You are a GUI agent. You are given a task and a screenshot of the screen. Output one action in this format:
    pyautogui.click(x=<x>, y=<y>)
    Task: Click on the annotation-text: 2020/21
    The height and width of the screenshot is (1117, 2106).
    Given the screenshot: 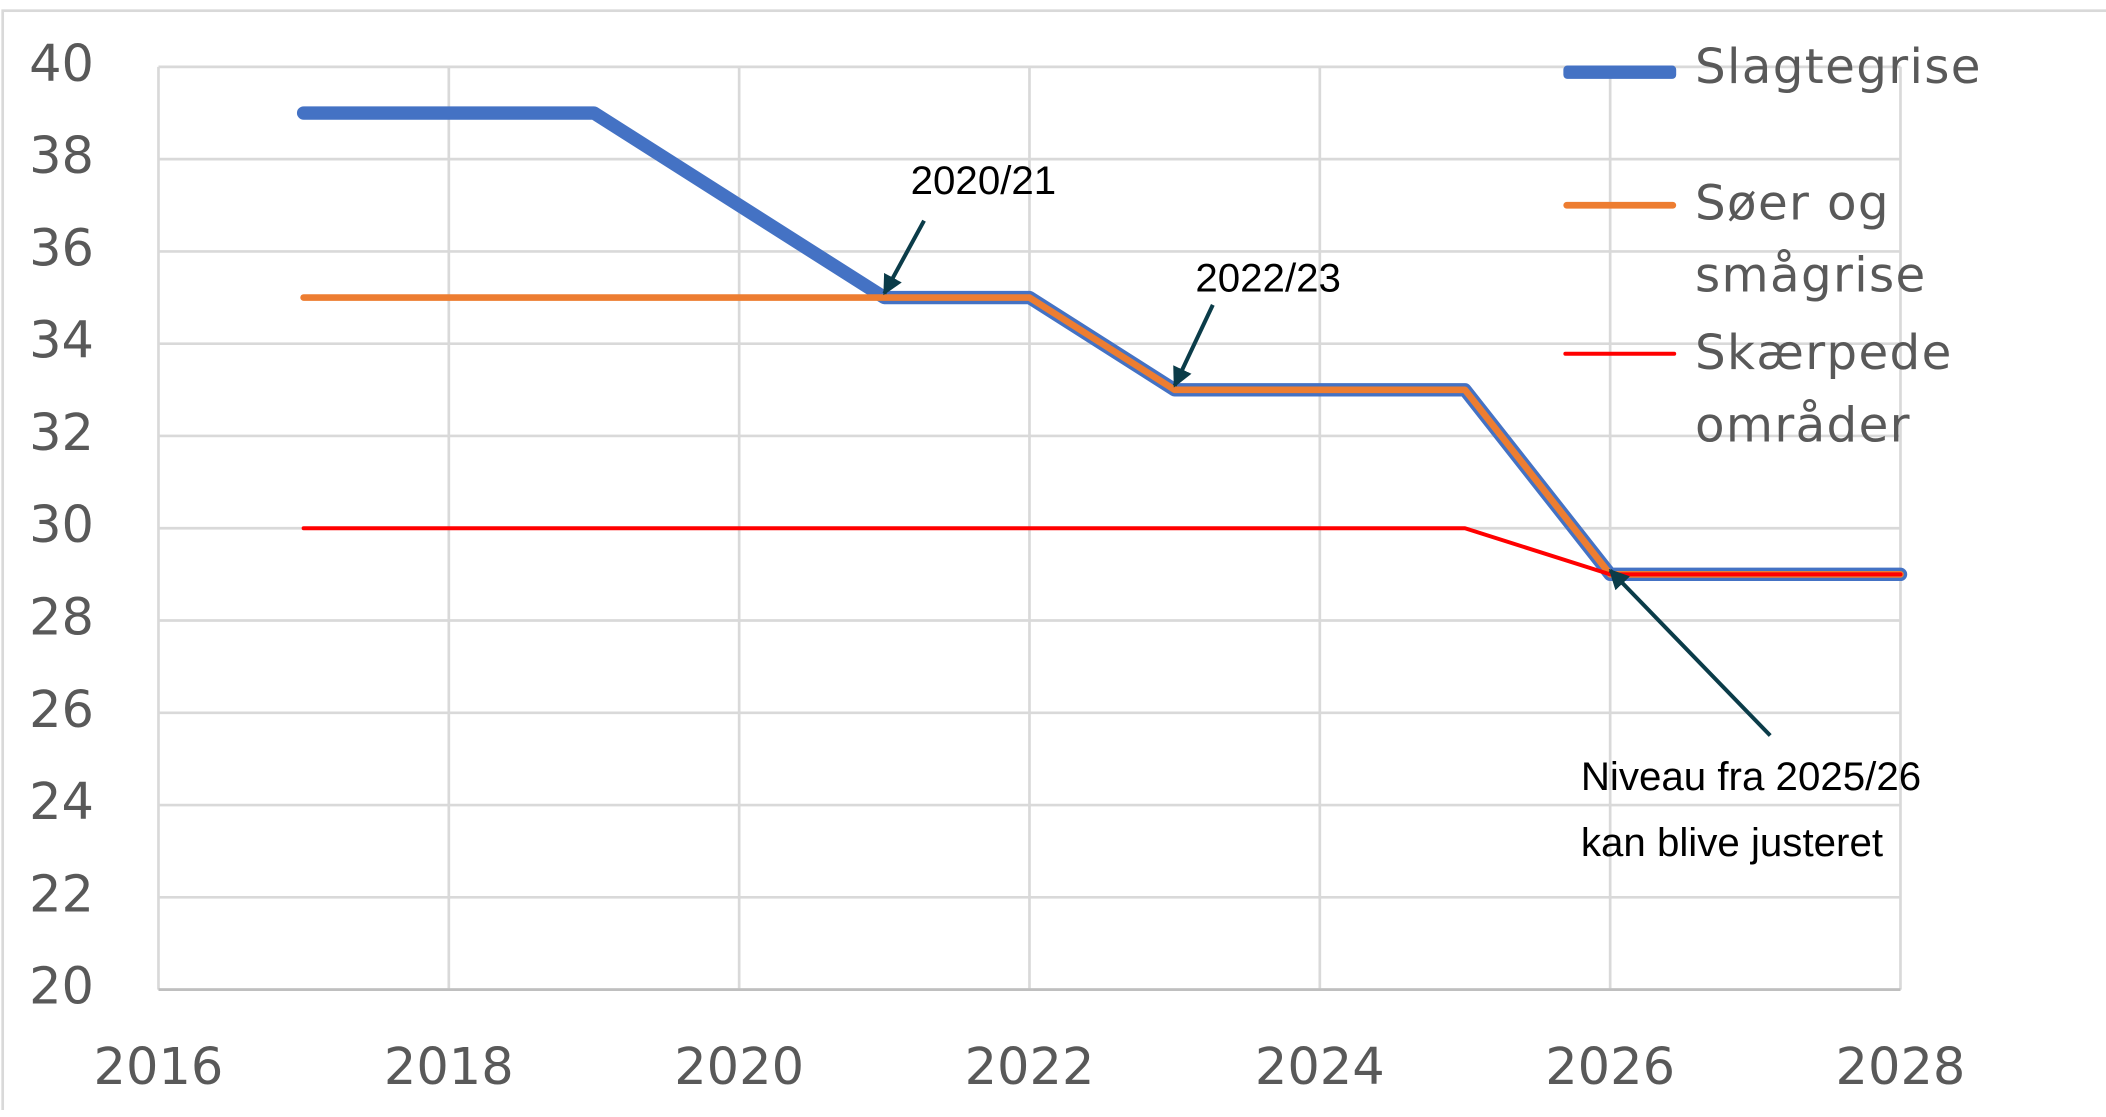 What is the action you would take?
    pyautogui.click(x=984, y=180)
    